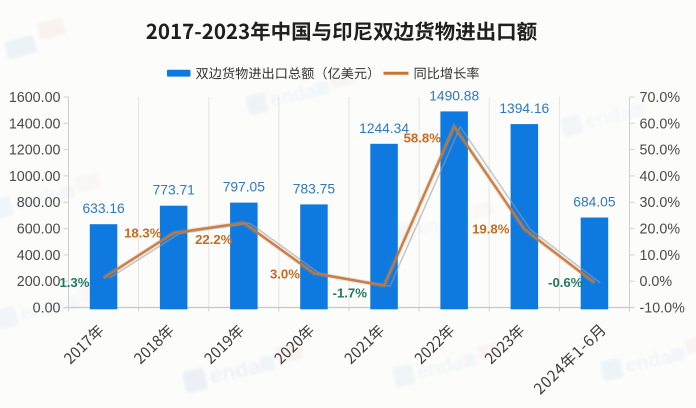  Describe the element at coordinates (524, 108) in the screenshot. I see `svg-text: 1394.16` at that location.